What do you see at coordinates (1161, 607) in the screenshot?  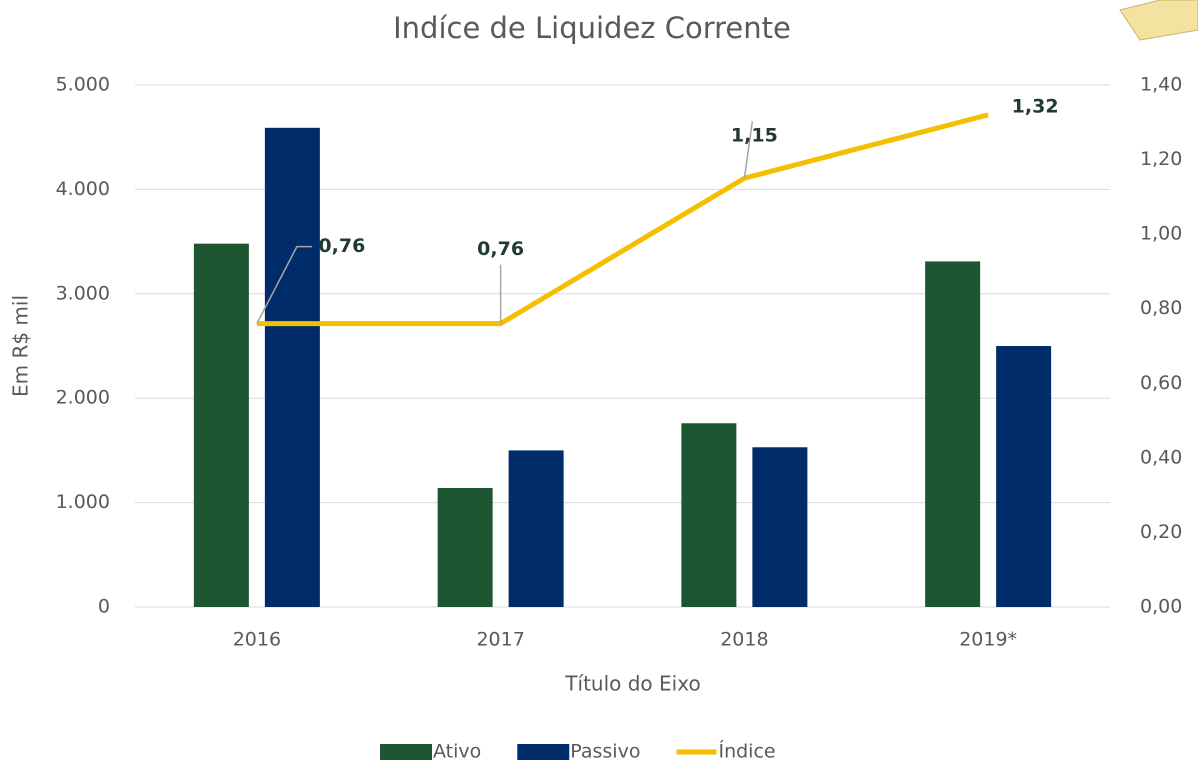 I see `y2-tick-label: 0,00` at bounding box center [1161, 607].